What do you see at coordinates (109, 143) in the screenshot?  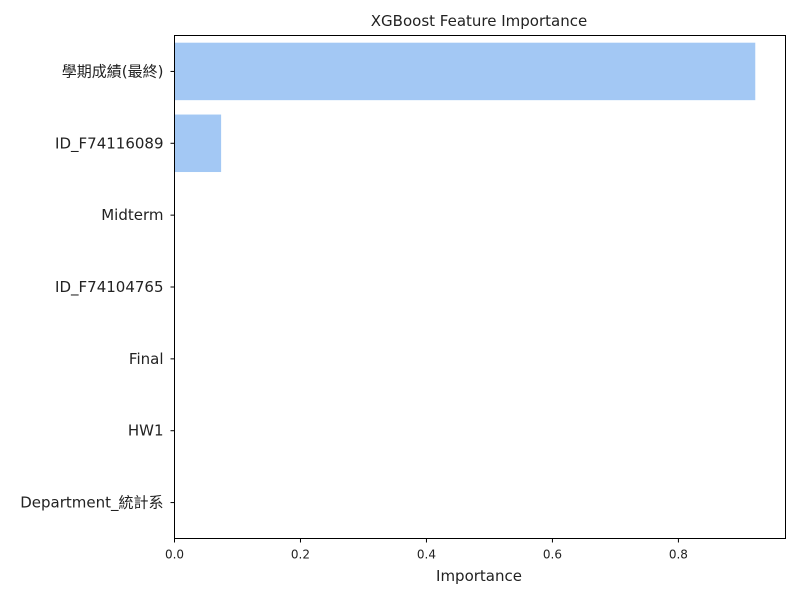 I see `y-tick-label: ID_F74116089` at bounding box center [109, 143].